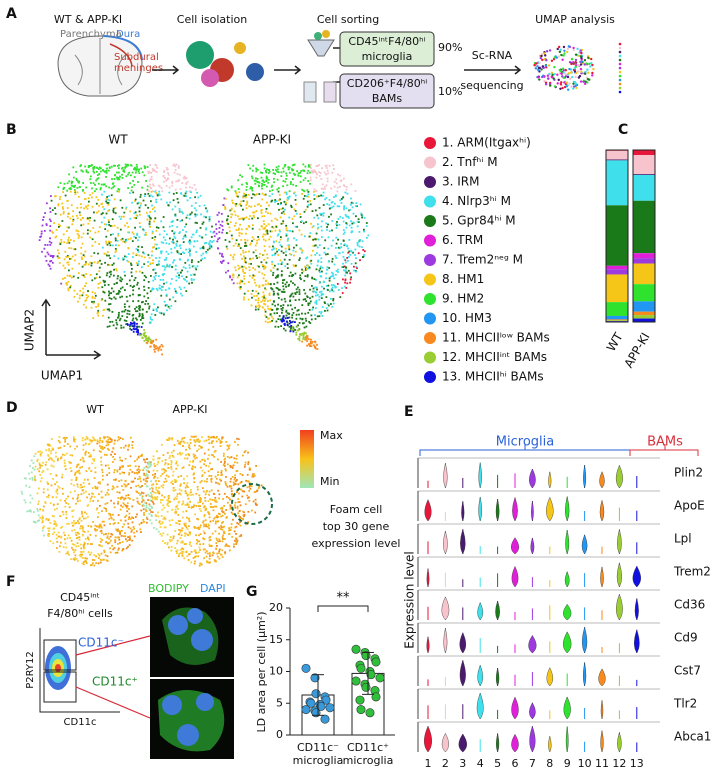 This screenshot has height=777, width=720. Describe the element at coordinates (644, 320) in the screenshot. I see `bar-segment` at that location.